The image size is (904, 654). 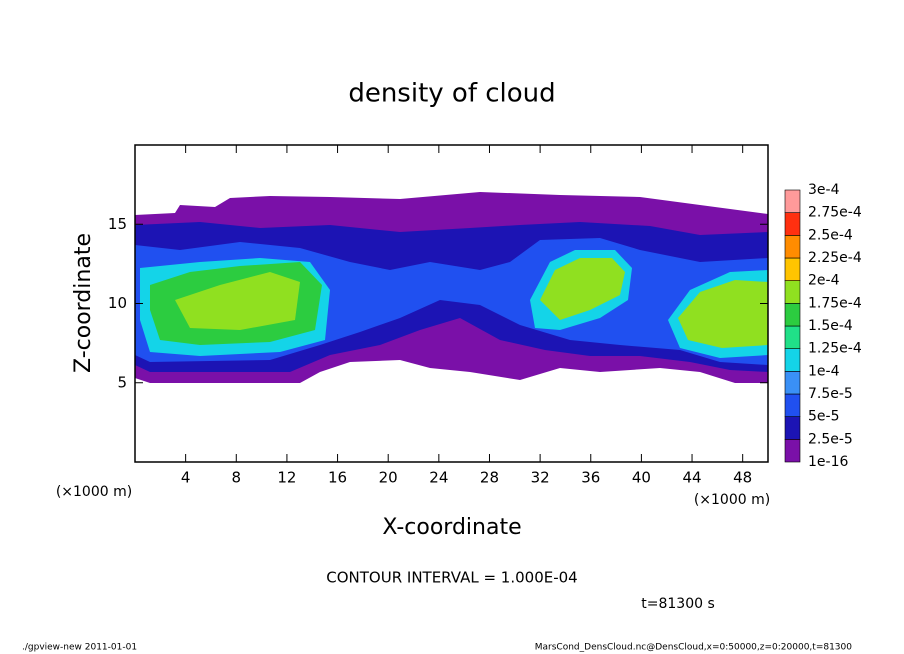 I want to click on x-axis-label: X-coordinate, so click(x=451, y=527).